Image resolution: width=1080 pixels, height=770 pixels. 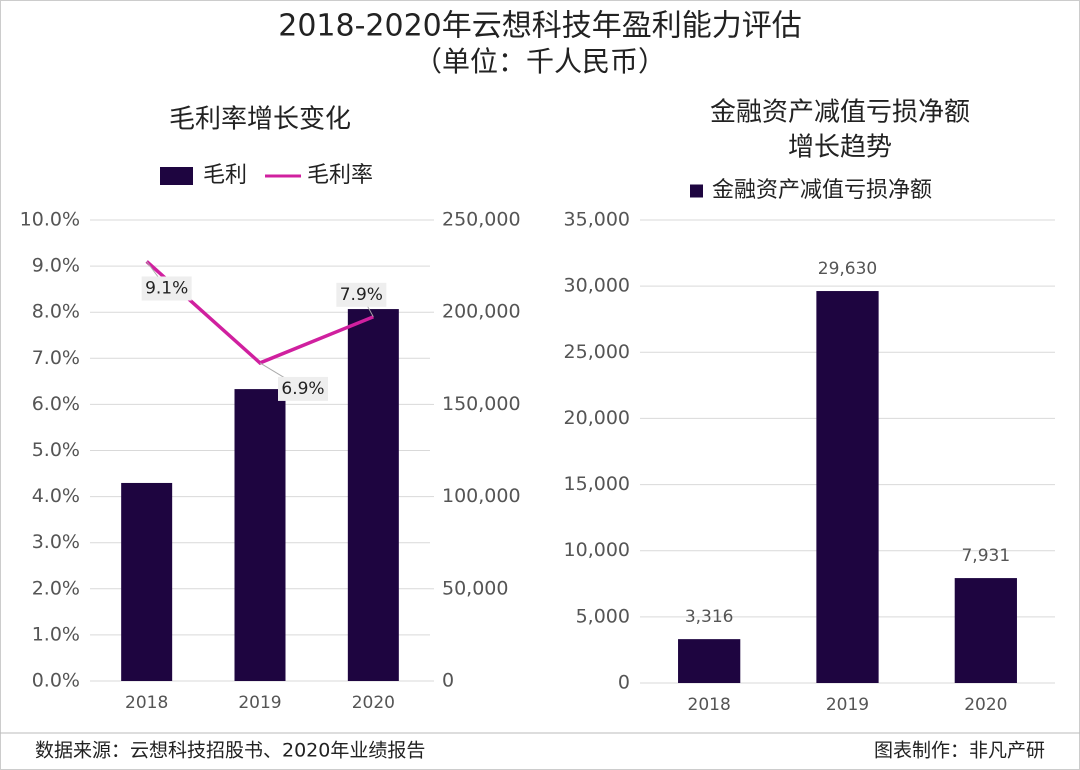 I want to click on y-tick-label: 35,000, so click(x=597, y=220).